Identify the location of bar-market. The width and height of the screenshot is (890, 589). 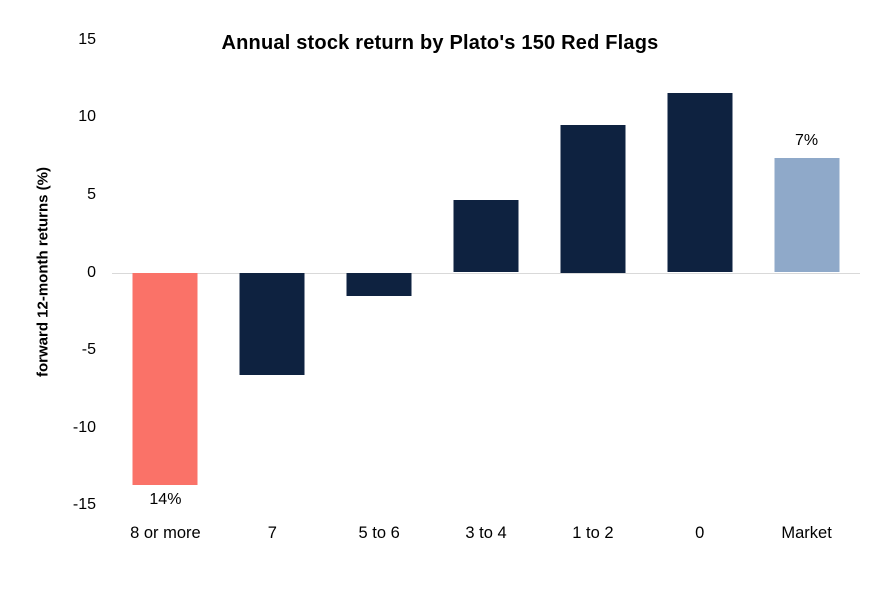
(807, 215).